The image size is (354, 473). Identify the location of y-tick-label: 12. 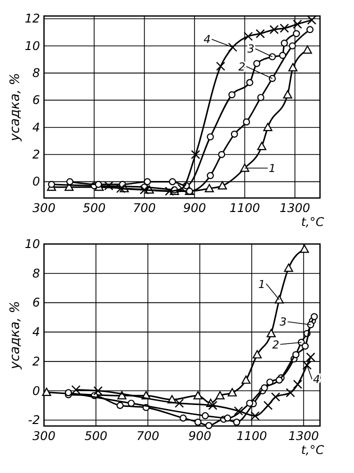
(32, 19).